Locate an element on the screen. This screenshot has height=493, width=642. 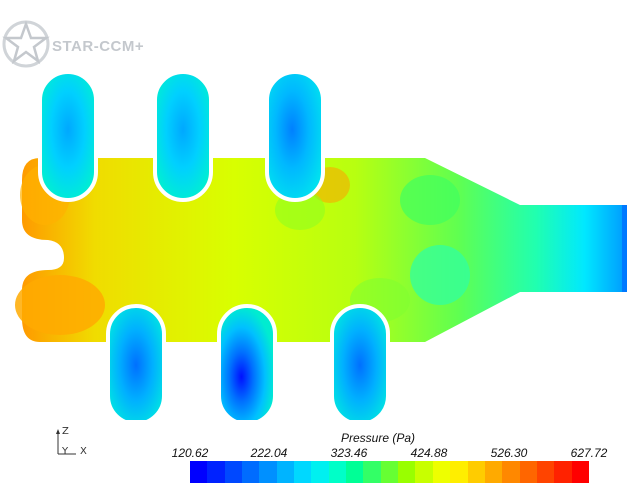
pressure-colorbar is located at coordinates (389, 472).